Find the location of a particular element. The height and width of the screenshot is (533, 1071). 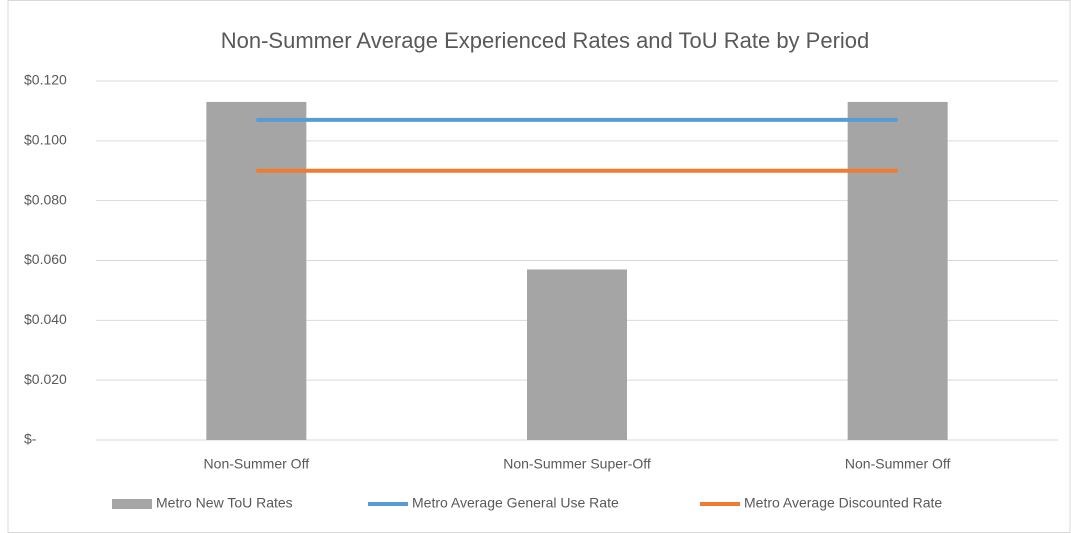

y-tick-label: $0.100 is located at coordinates (45, 140).